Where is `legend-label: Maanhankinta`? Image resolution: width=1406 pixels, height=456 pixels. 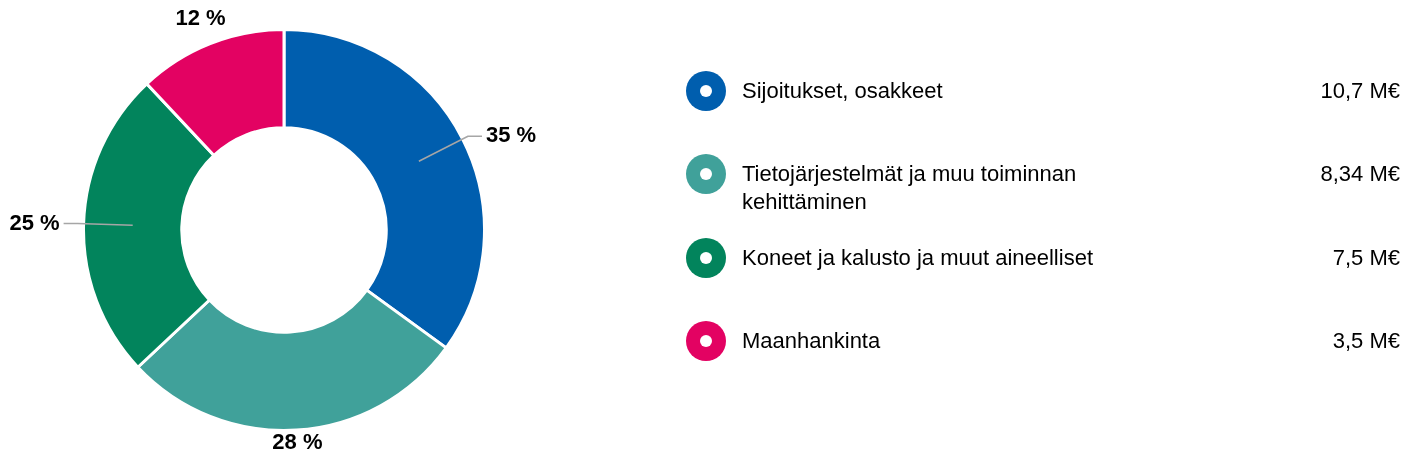 legend-label: Maanhankinta is located at coordinates (812, 340).